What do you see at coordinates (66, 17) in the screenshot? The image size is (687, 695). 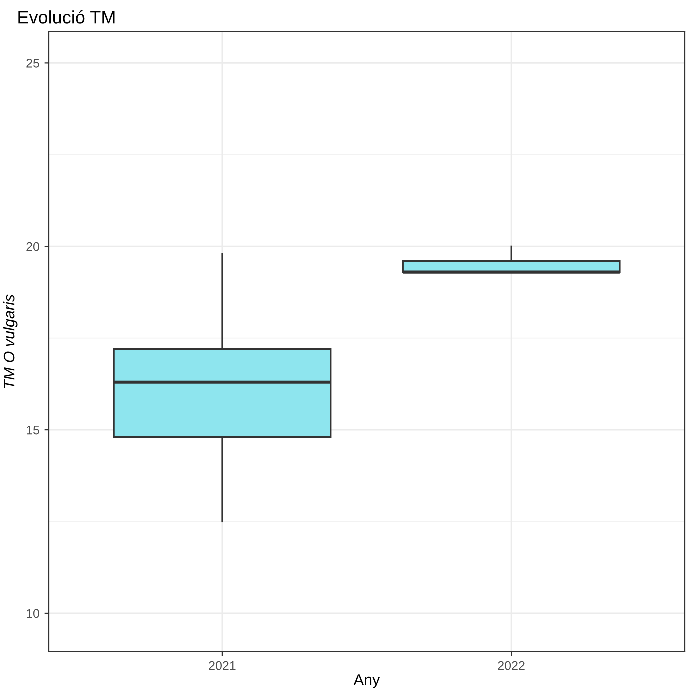 I see `chart-title: Evolució TM` at bounding box center [66, 17].